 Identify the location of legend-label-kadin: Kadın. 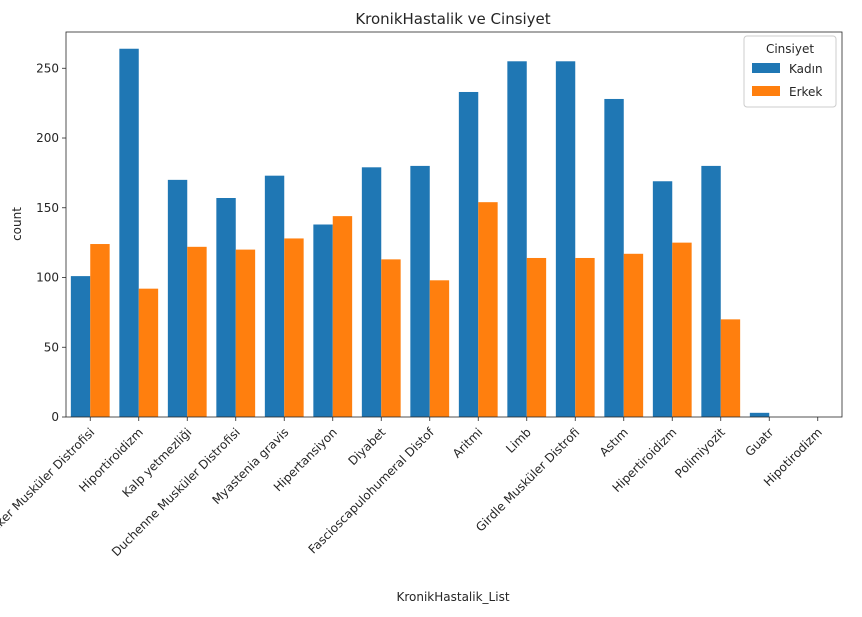
(806, 69).